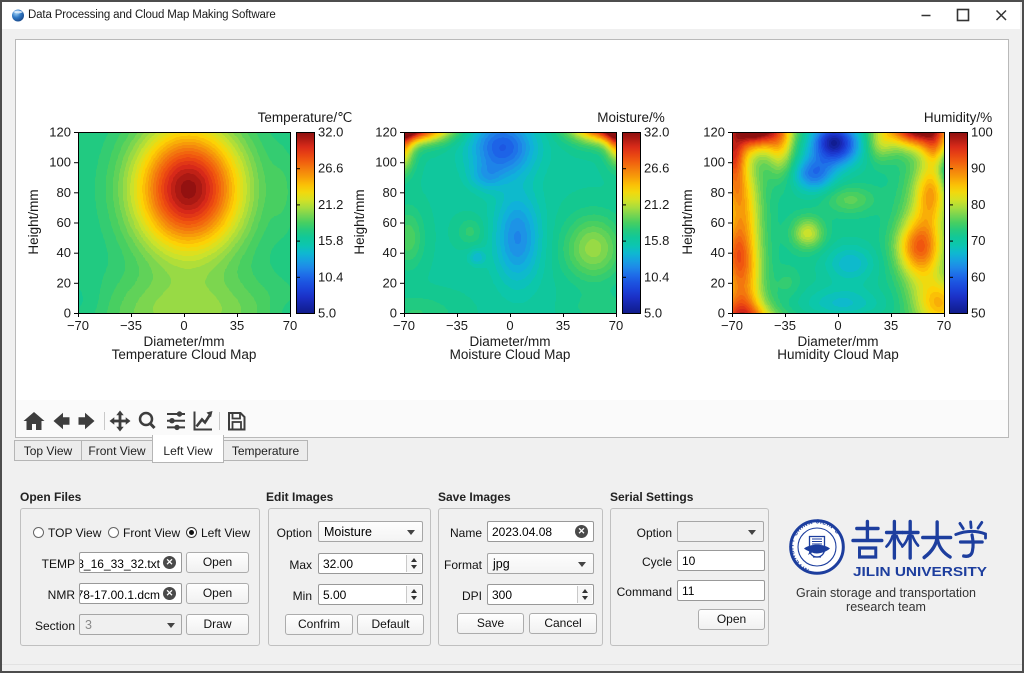 This screenshot has width=1024, height=673. Describe the element at coordinates (814, 545) in the screenshot. I see `svg-text: NIVERSITY·CHINA·JILIN·U` at that location.